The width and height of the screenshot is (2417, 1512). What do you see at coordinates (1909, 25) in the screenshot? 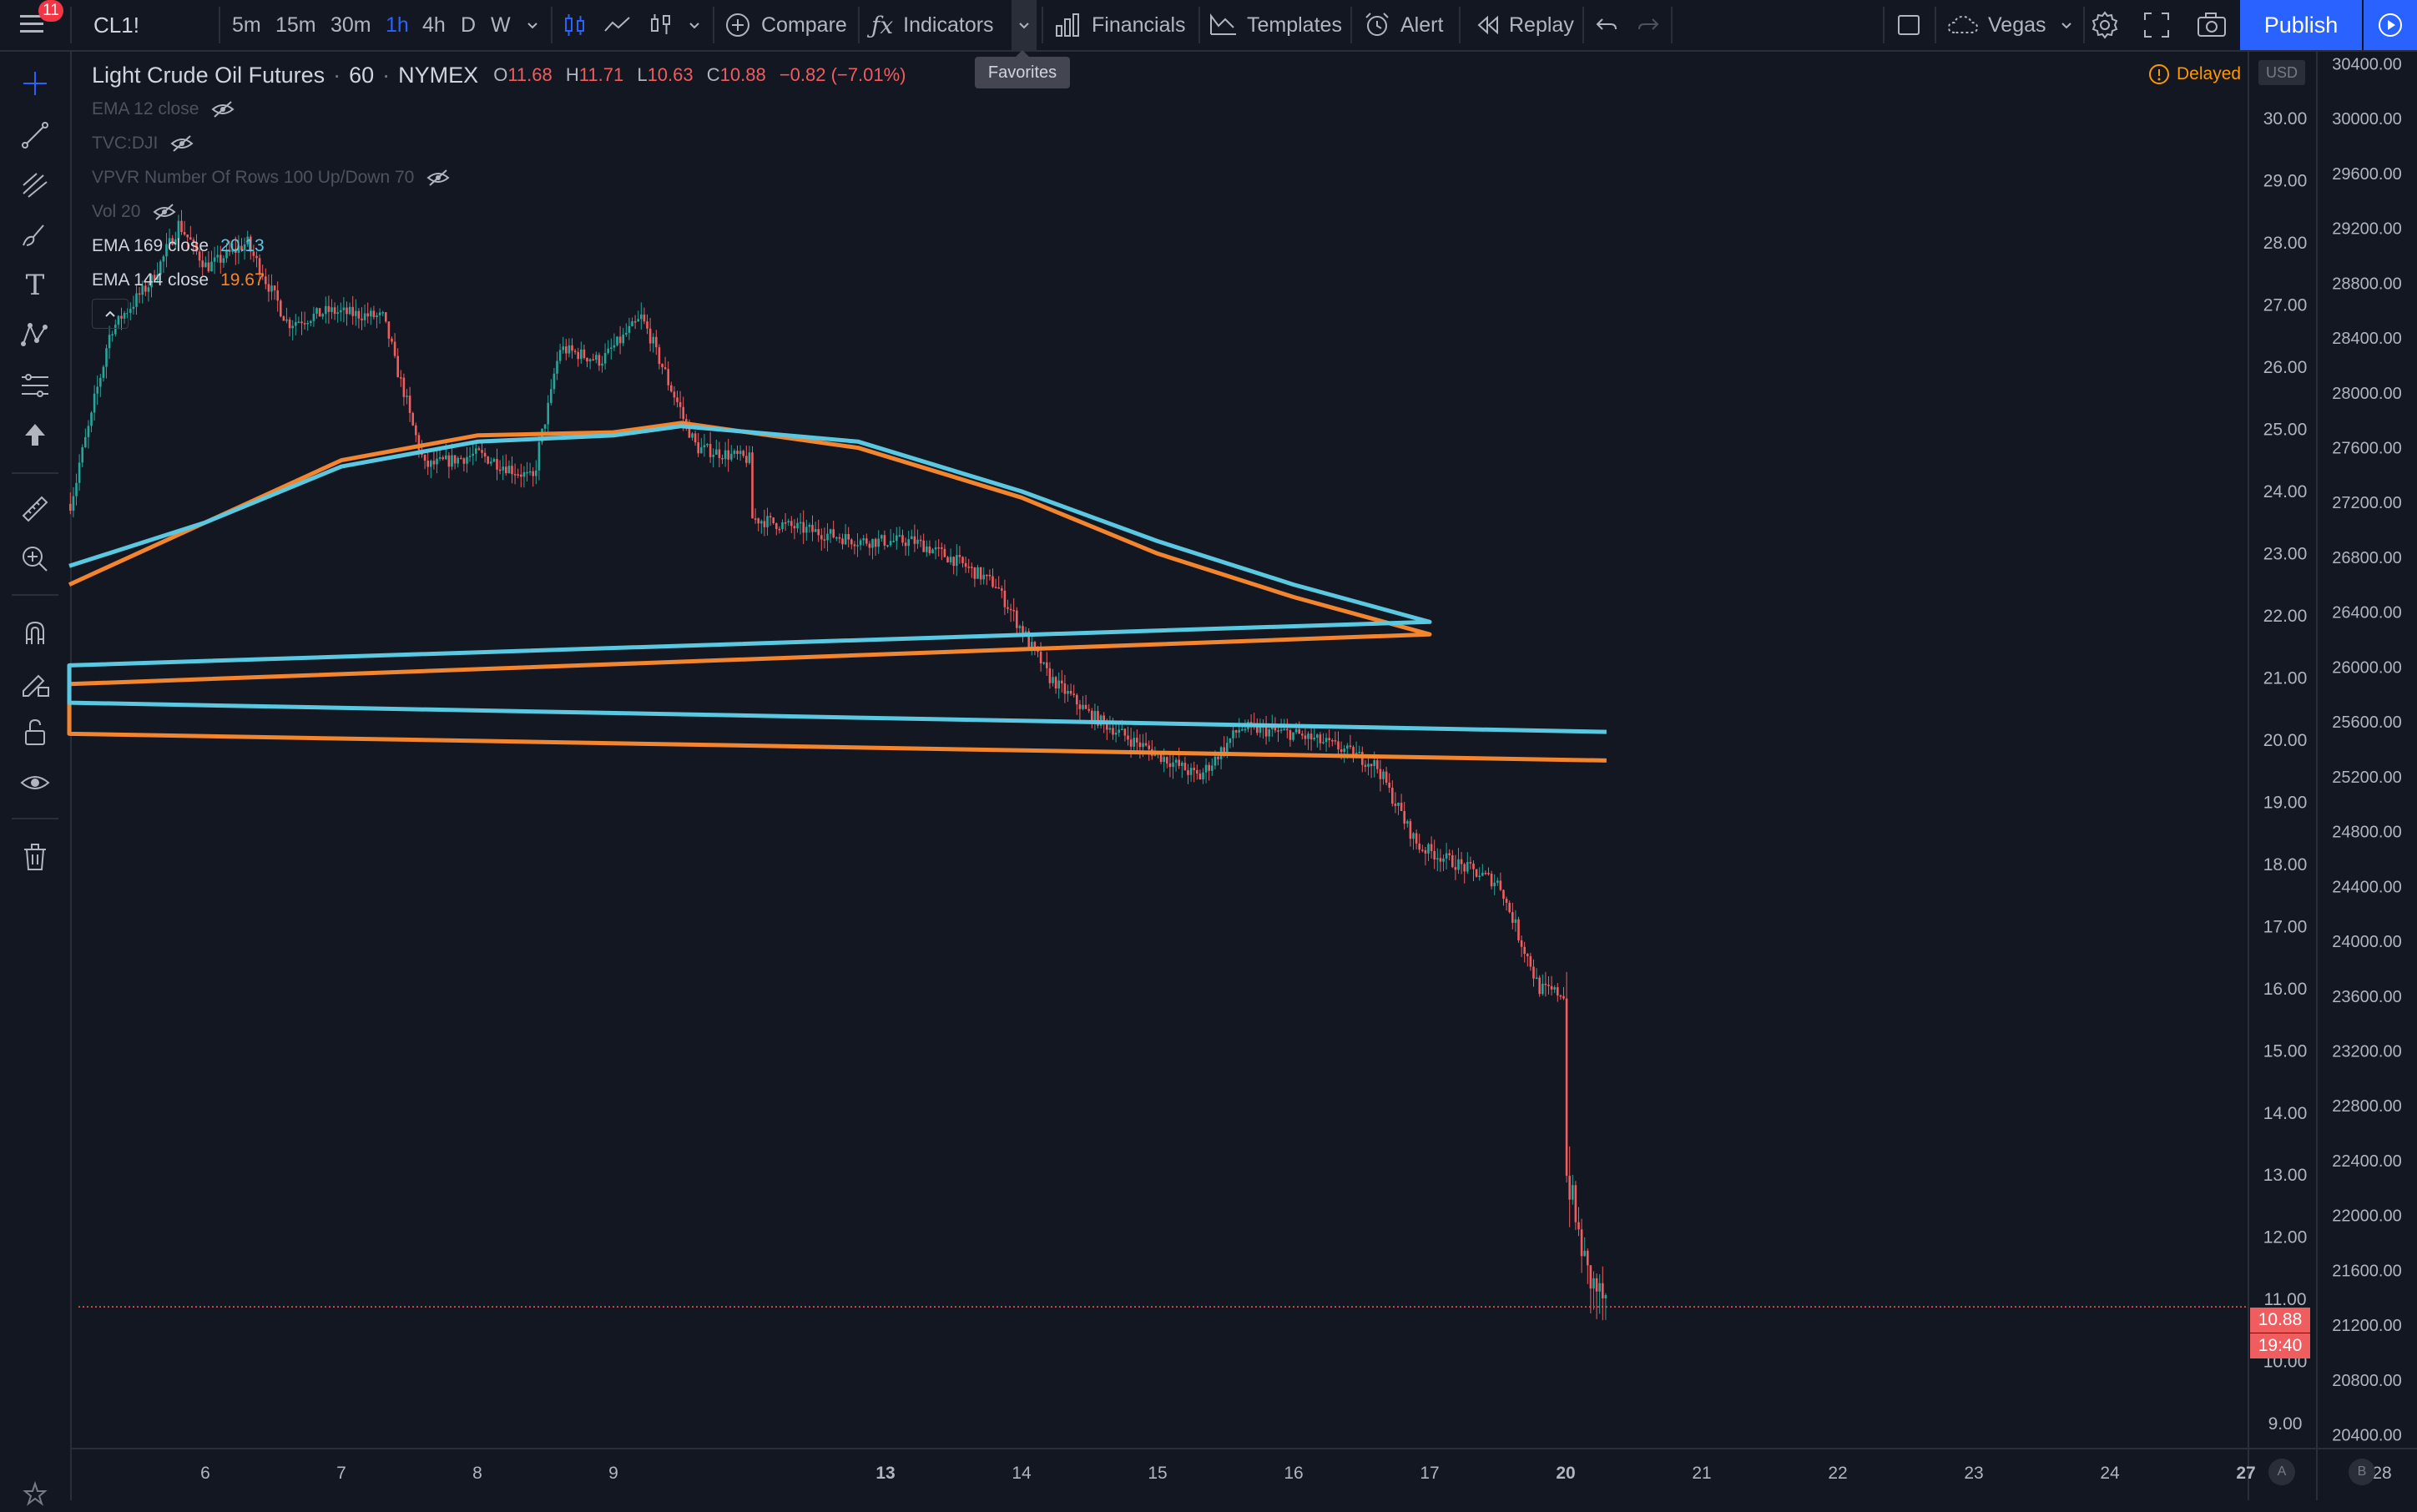
I see `layout-select-button` at bounding box center [1909, 25].